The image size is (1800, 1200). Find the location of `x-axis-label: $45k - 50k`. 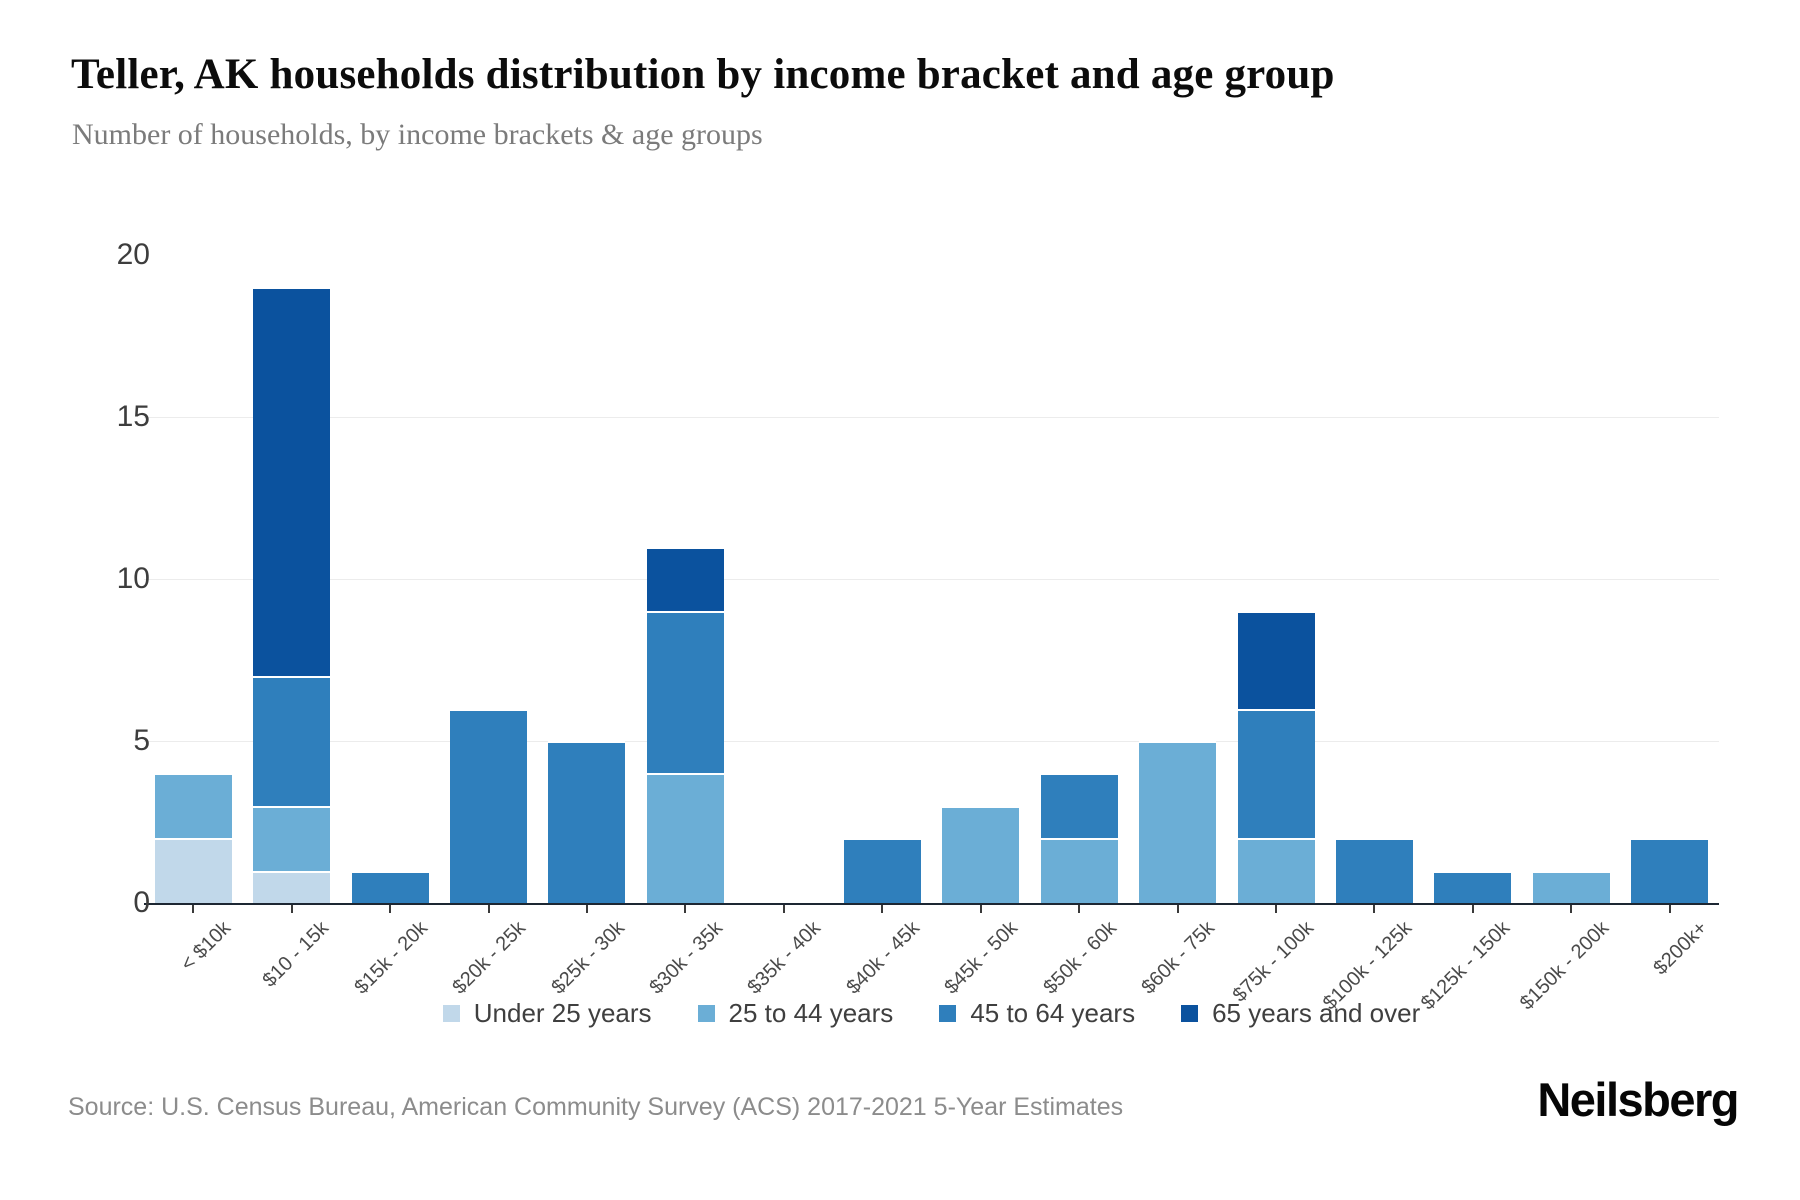

x-axis-label: $45k - 50k is located at coordinates (981, 958).